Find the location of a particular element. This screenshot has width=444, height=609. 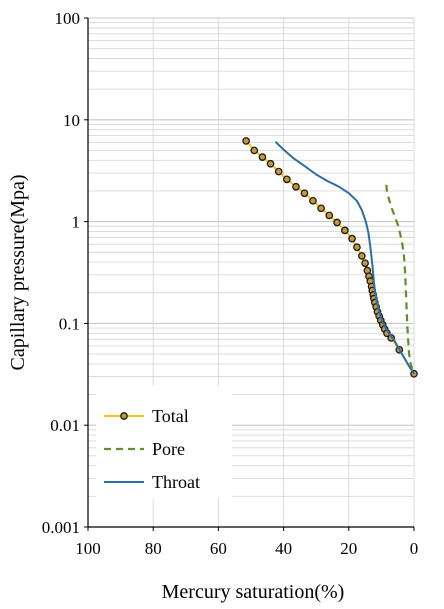

legend-label-pore: Pore is located at coordinates (168, 449).